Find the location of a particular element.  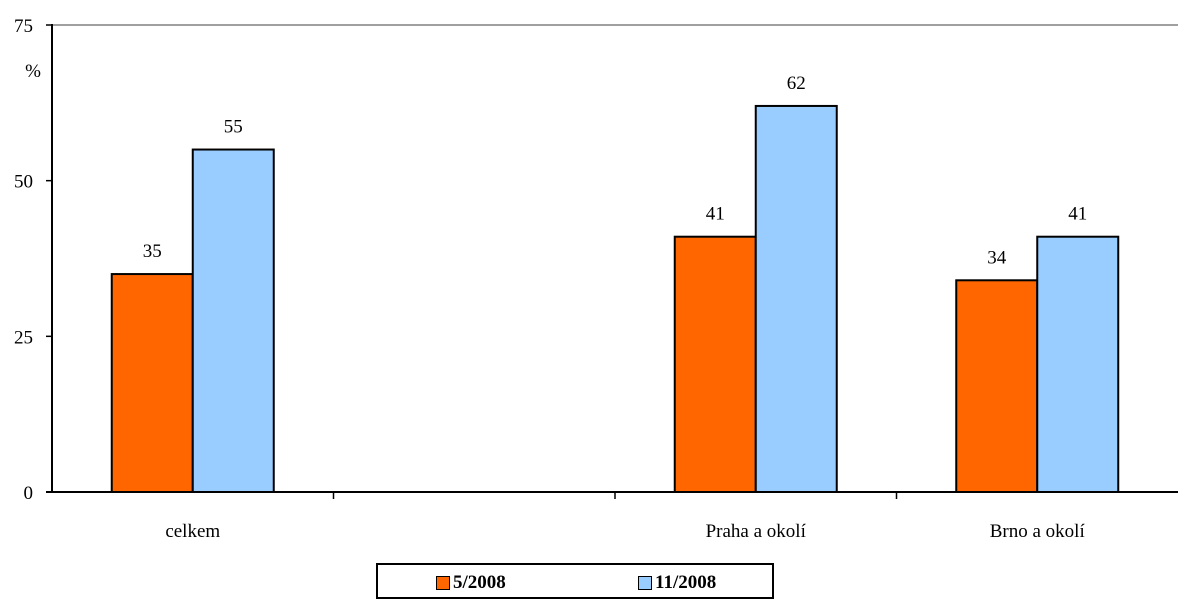

data-label: 35 is located at coordinates (152, 251).